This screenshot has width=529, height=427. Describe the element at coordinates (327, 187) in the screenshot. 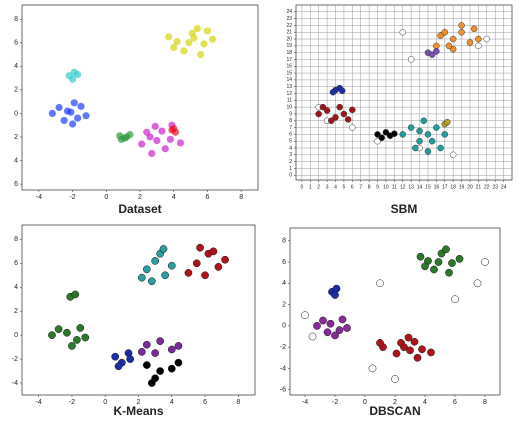

I see `x-tick-label: 3` at that location.